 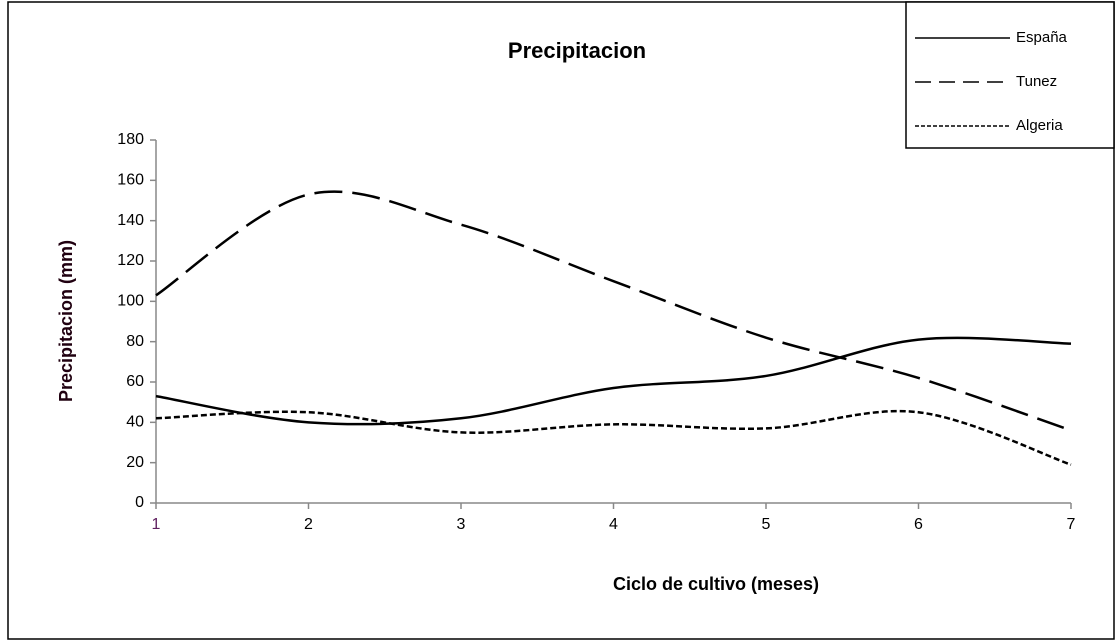 What do you see at coordinates (130, 180) in the screenshot?
I see `y-tick-label: 160` at bounding box center [130, 180].